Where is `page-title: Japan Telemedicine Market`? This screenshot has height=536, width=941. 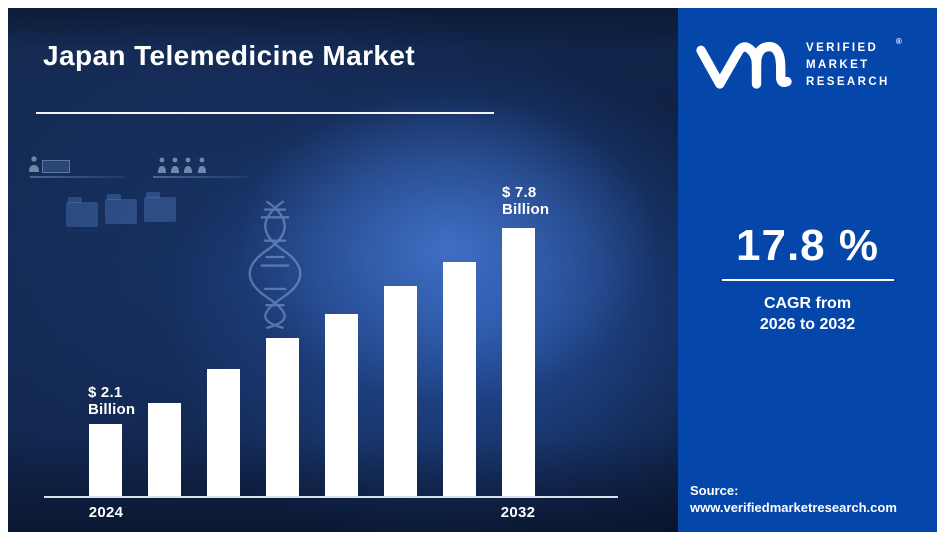
page-title: Japan Telemedicine Market is located at coordinates (229, 55).